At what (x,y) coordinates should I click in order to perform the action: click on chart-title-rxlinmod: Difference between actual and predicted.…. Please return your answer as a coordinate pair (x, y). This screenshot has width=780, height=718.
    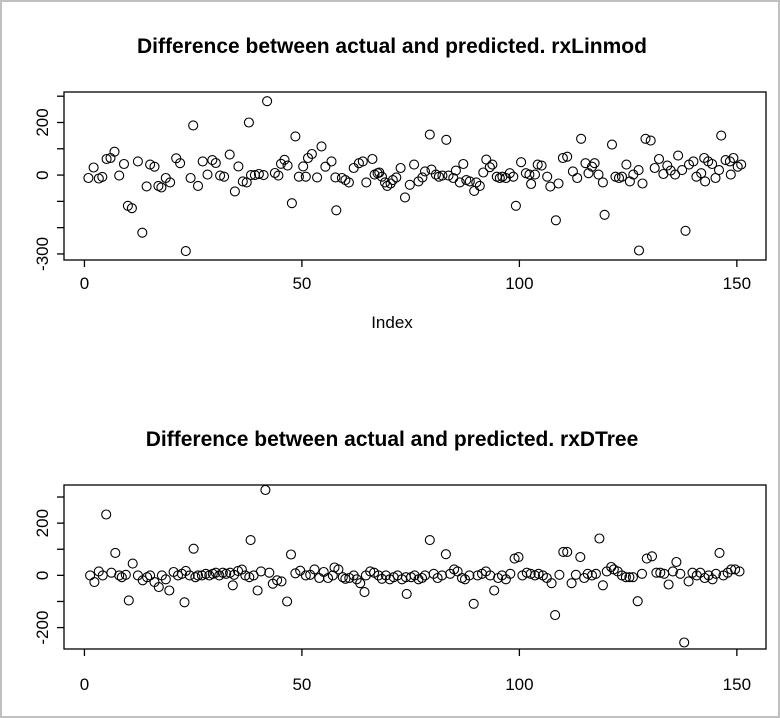
    Looking at the image, I should click on (392, 46).